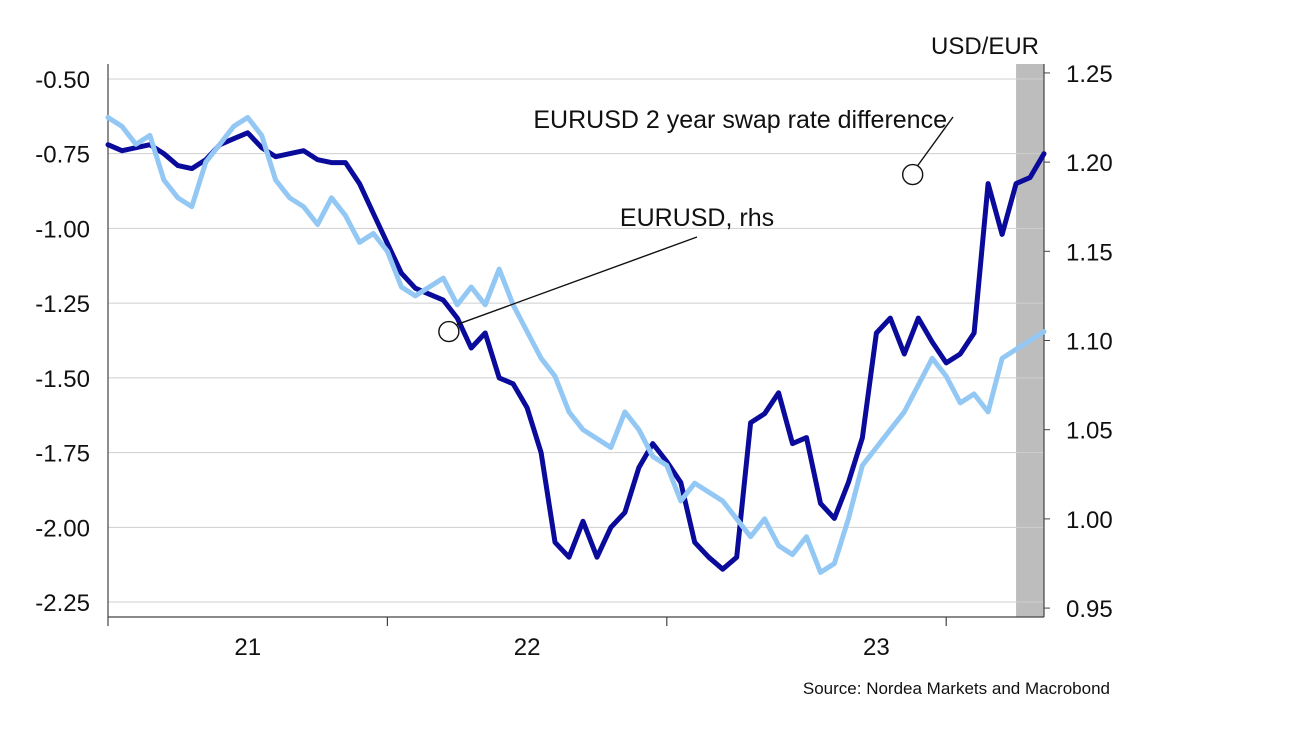 The width and height of the screenshot is (1300, 731). I want to click on left-tick-label: -2.25, so click(62, 603).